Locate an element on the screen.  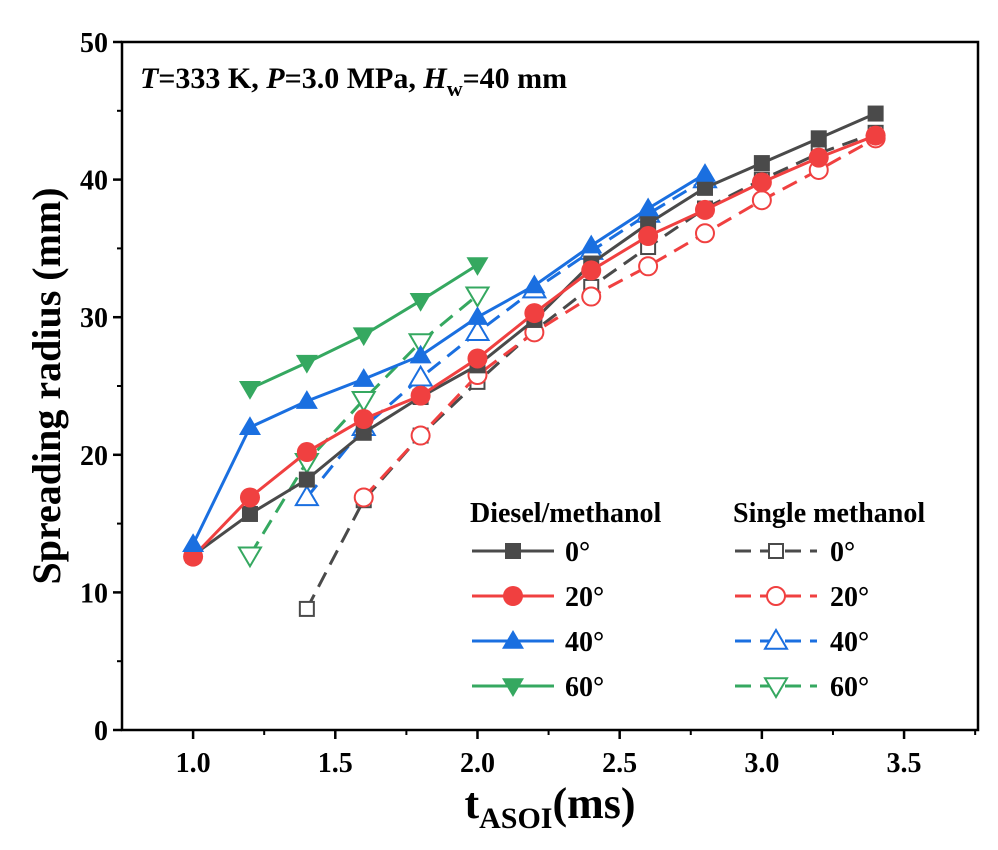
y-tick-label: 20 is located at coordinates (94, 456).